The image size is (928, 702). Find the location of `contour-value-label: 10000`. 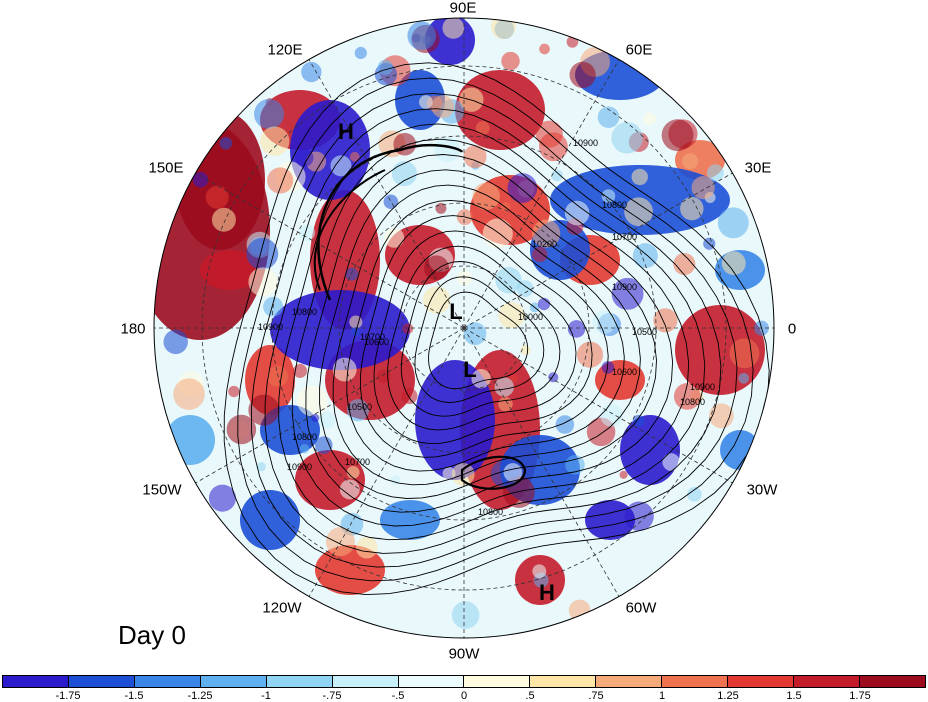

contour-value-label: 10000 is located at coordinates (530, 317).